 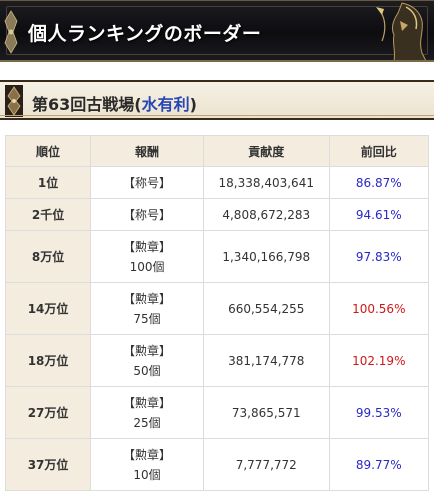 What do you see at coordinates (48, 360) in the screenshot?
I see `rank-cell: 18万位` at bounding box center [48, 360].